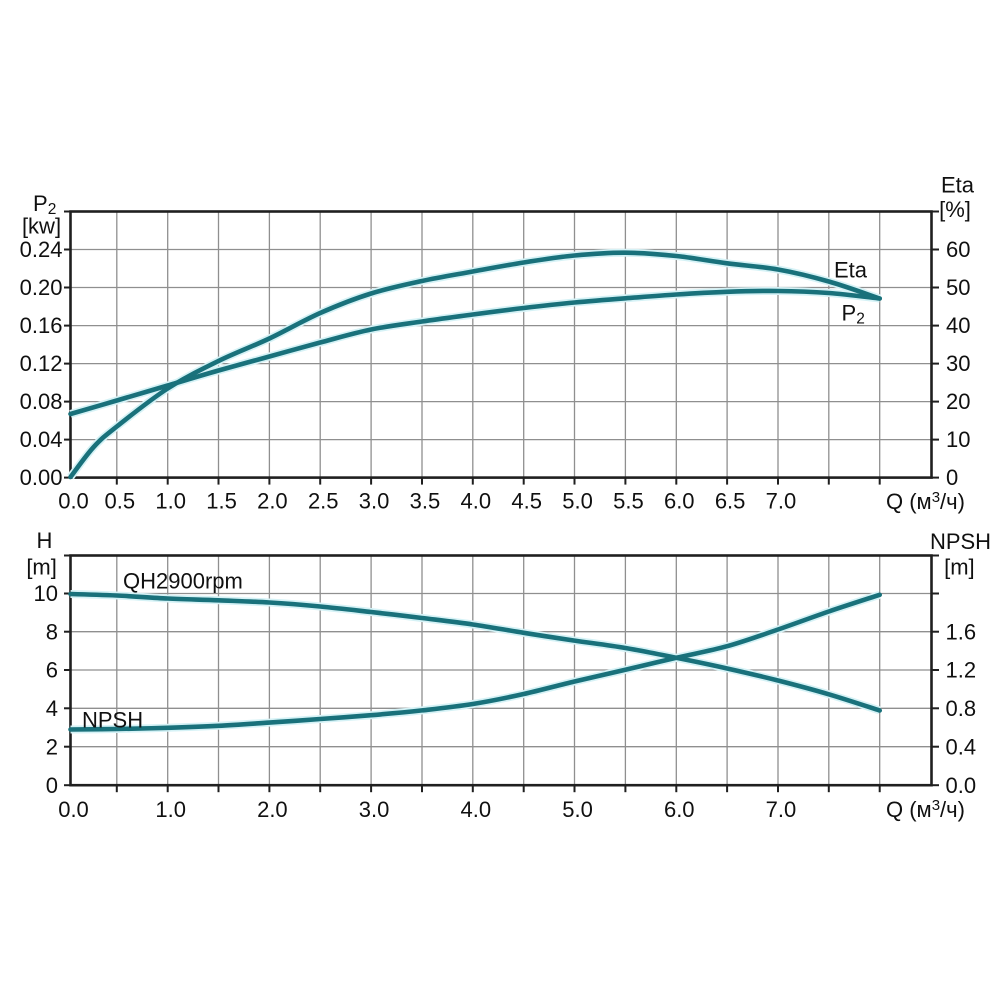 The image size is (1000, 1005). What do you see at coordinates (958, 249) in the screenshot?
I see `svg-text: 60` at bounding box center [958, 249].